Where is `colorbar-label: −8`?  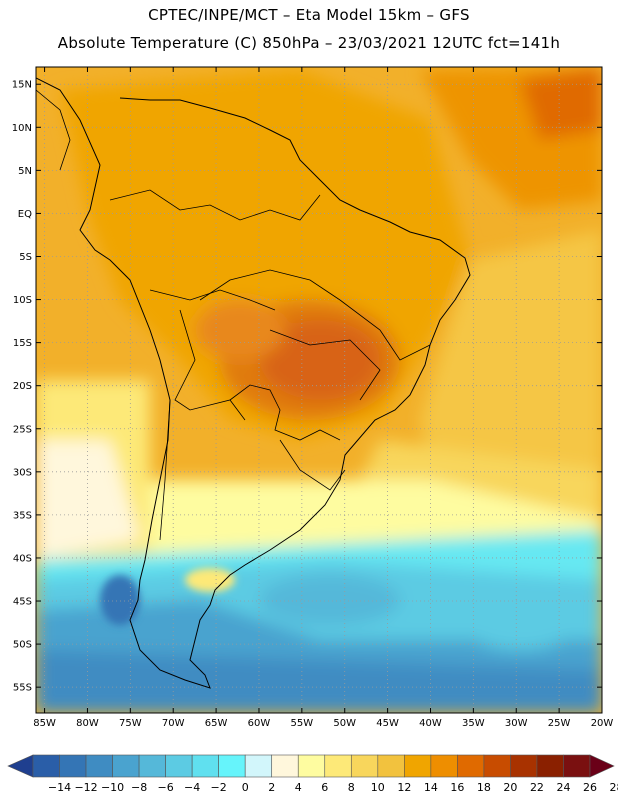
colorbar-label: −8 is located at coordinates (139, 787).